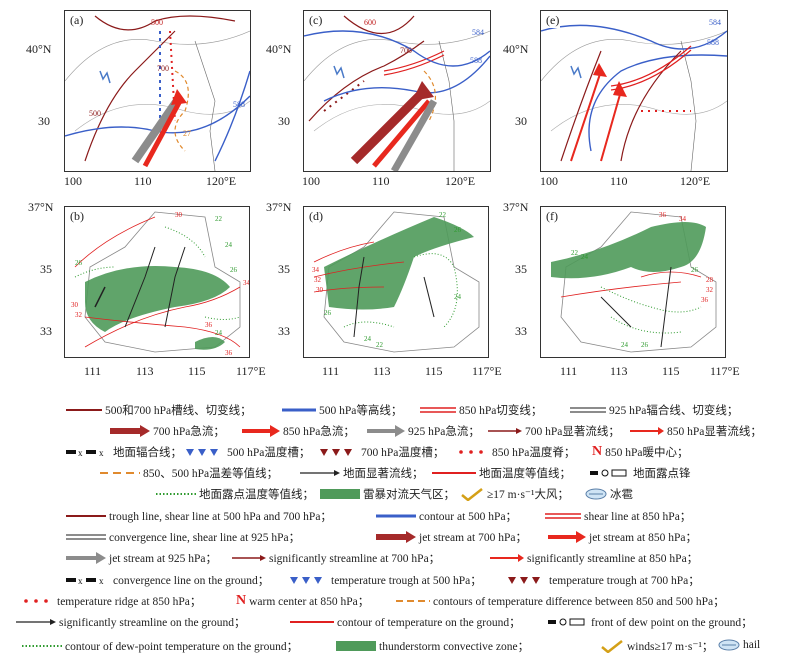  What do you see at coordinates (145, 371) in the screenshot?
I see `lon-113-b: 113` at bounding box center [145, 371].